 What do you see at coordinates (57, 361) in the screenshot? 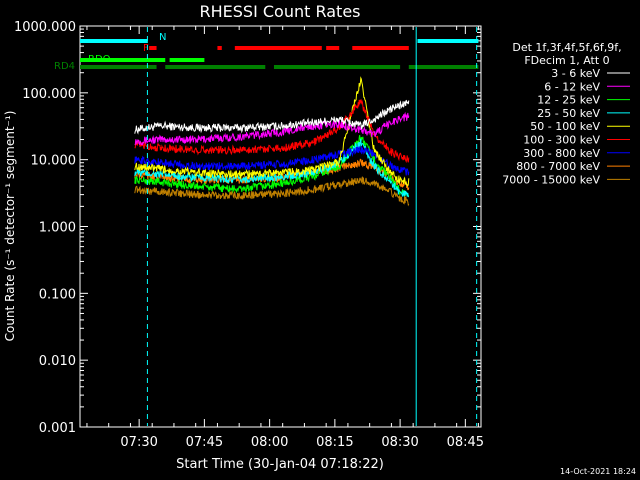
I see `y-tick-label: 0.010` at bounding box center [57, 361].